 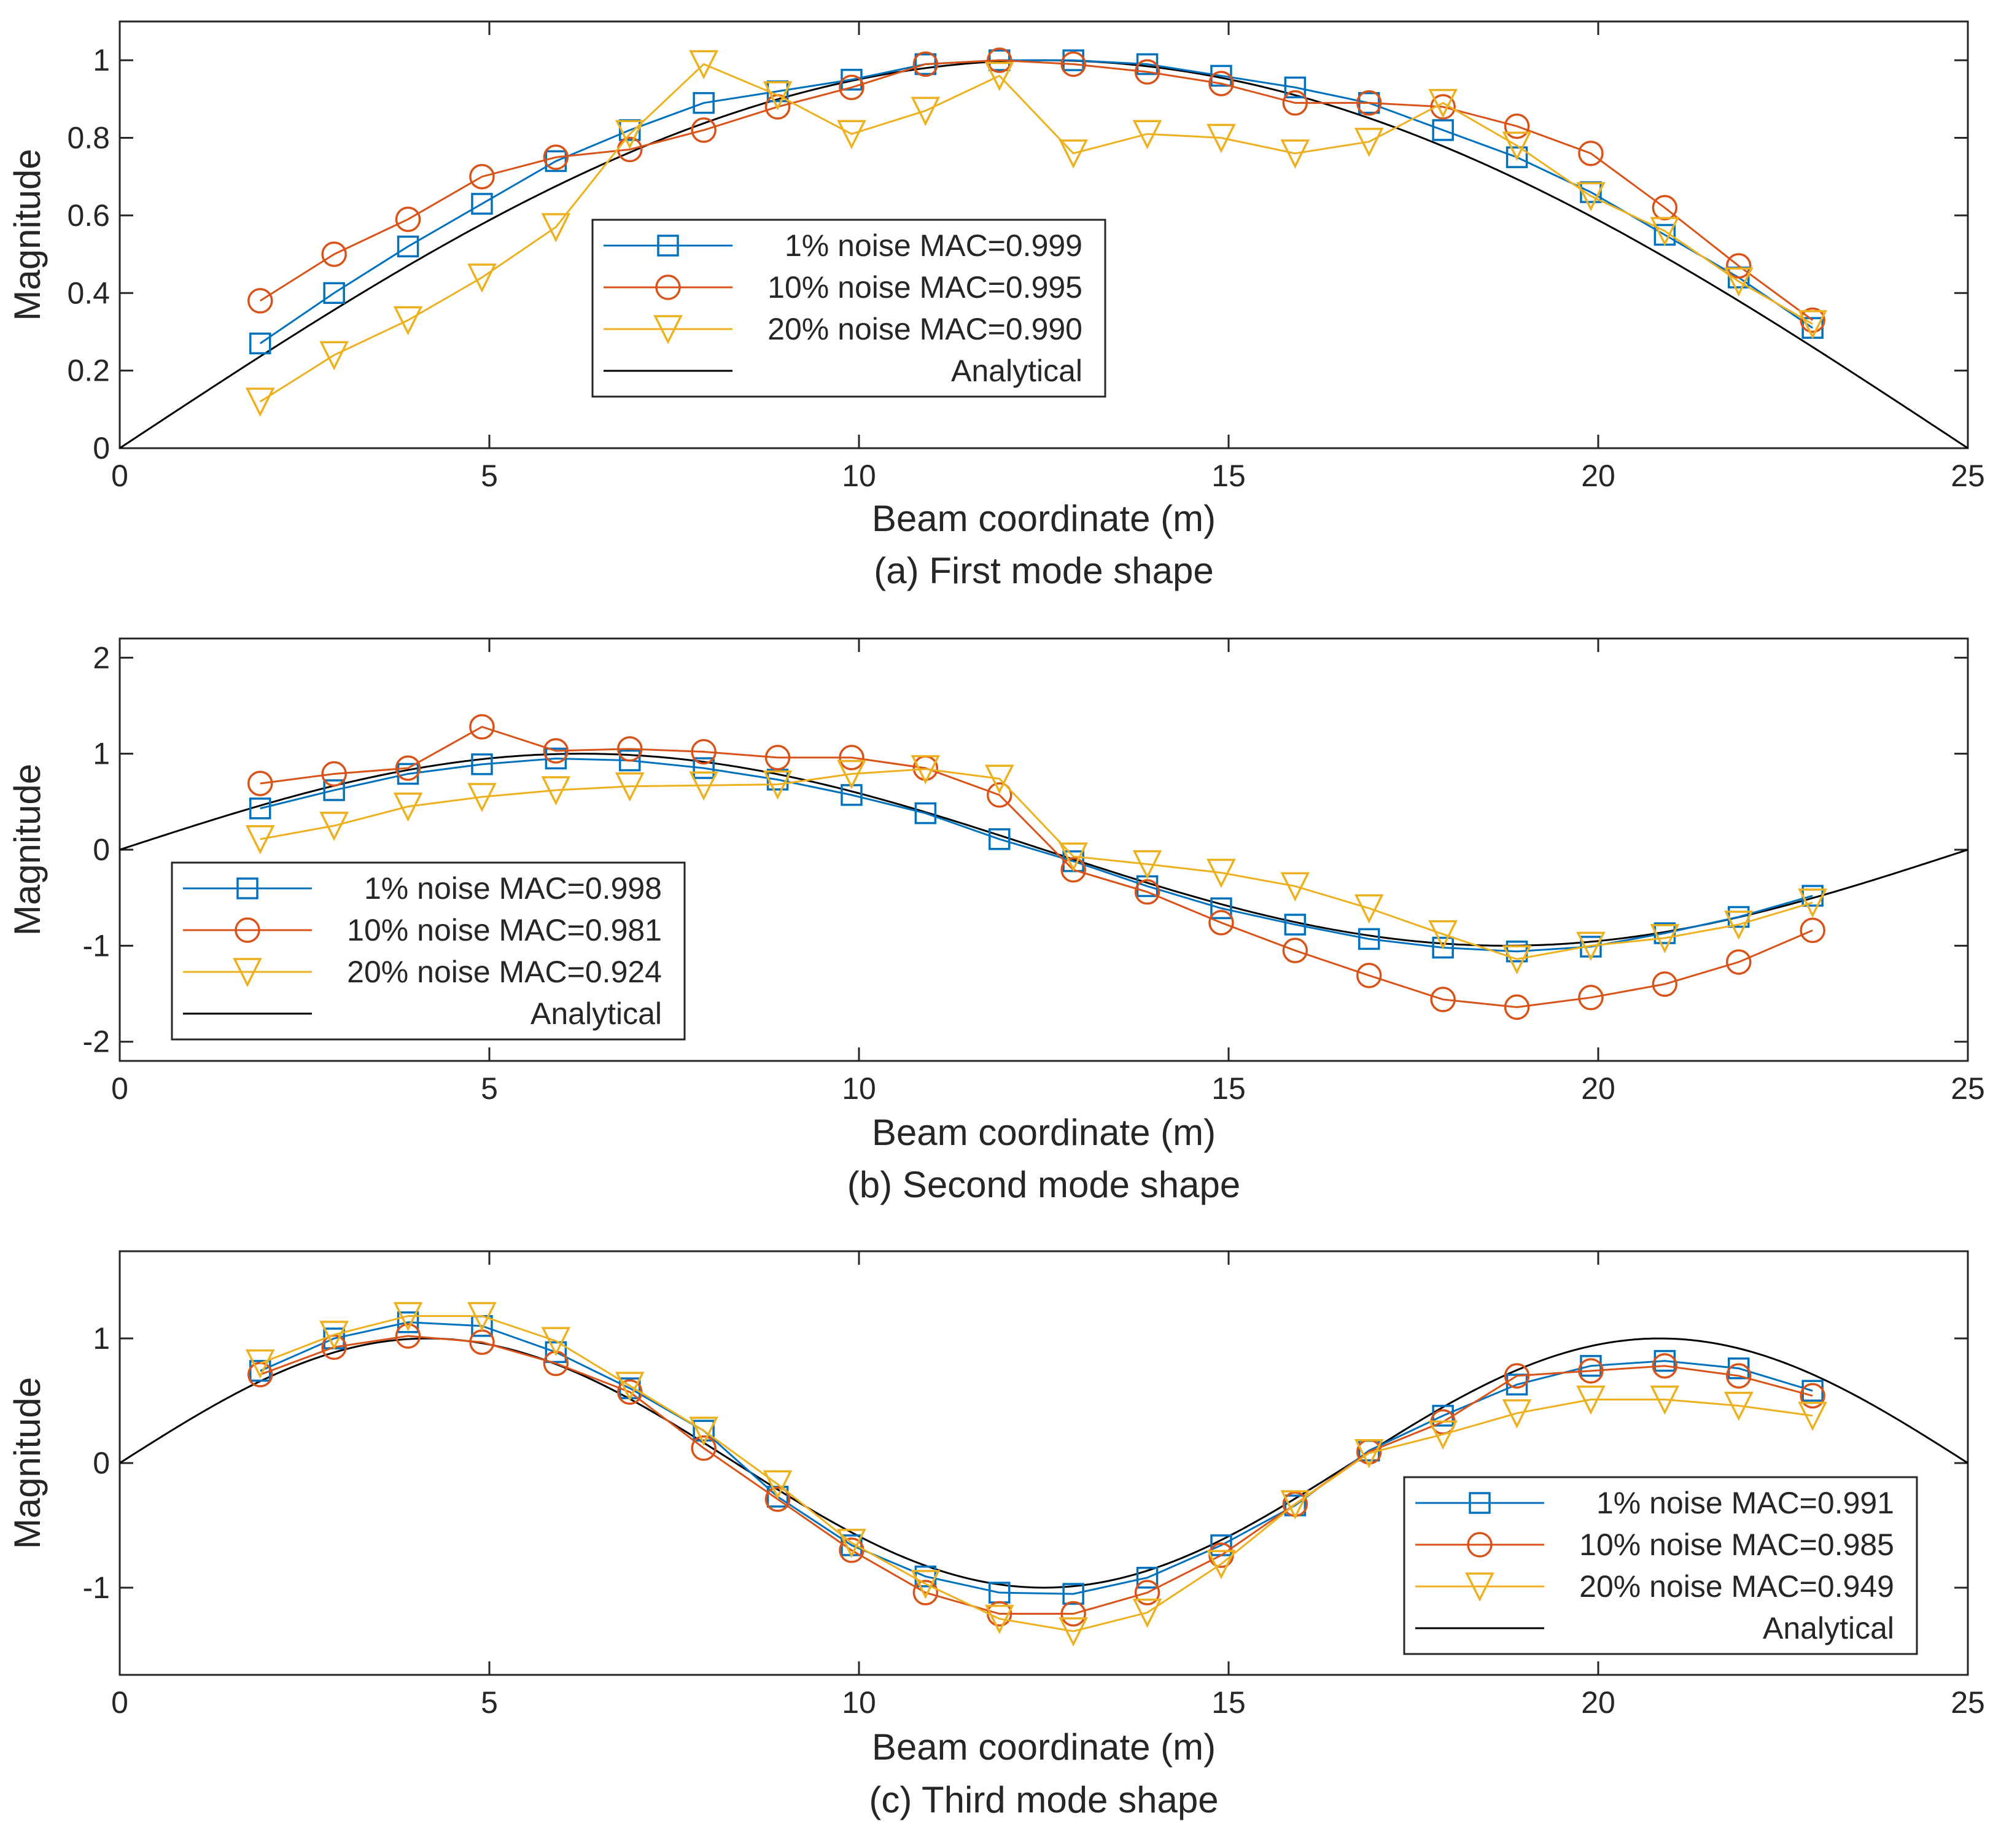 I want to click on y-tick-label: 0, so click(x=101, y=448).